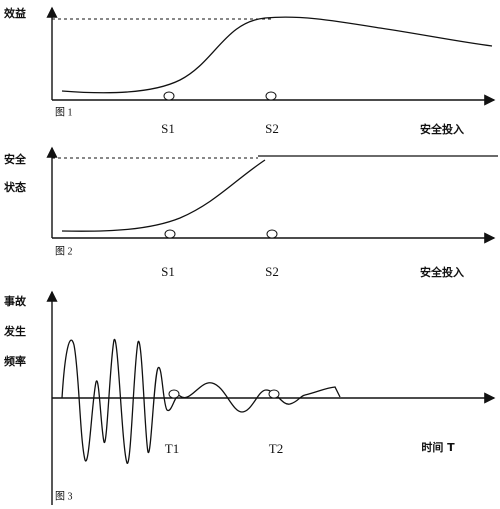 Image resolution: width=500 pixels, height=509 pixels. I want to click on marker-label: T1, so click(172, 448).